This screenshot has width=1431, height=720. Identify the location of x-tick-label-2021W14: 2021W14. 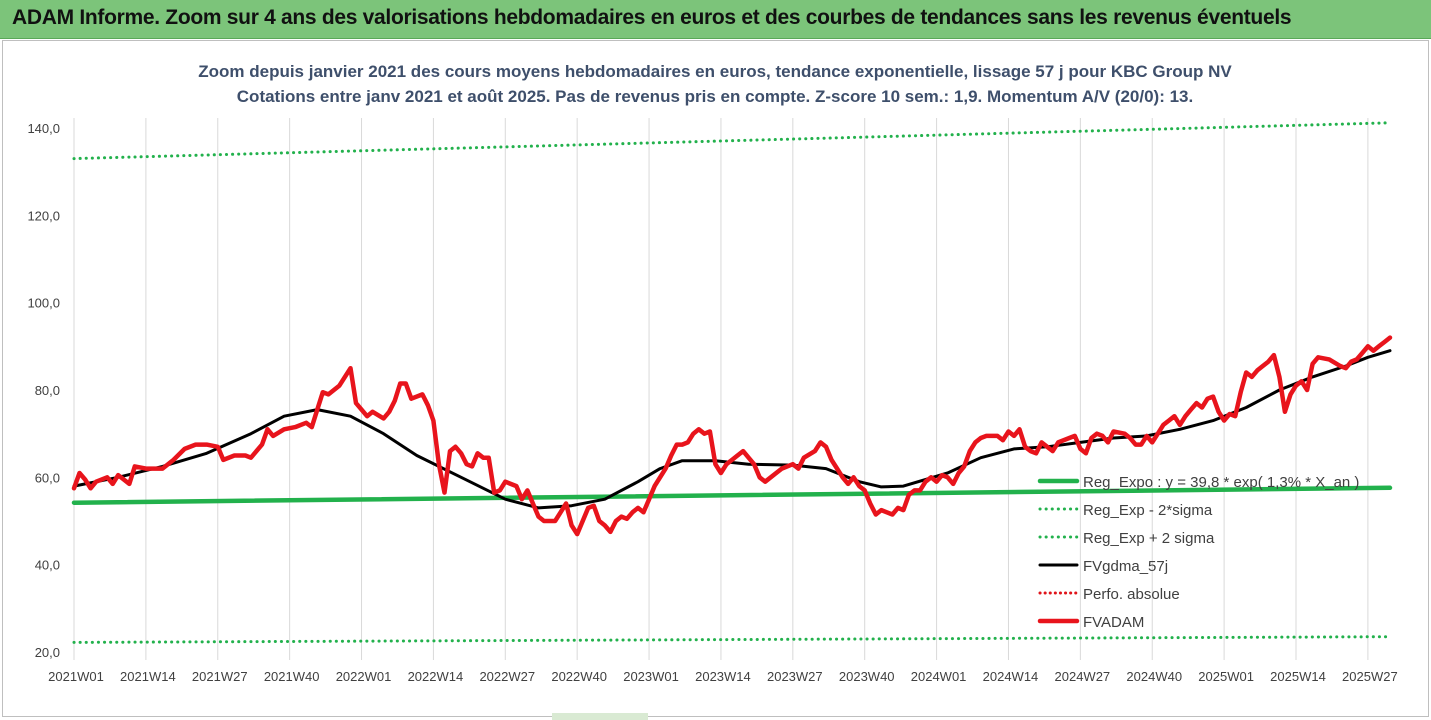
(148, 676).